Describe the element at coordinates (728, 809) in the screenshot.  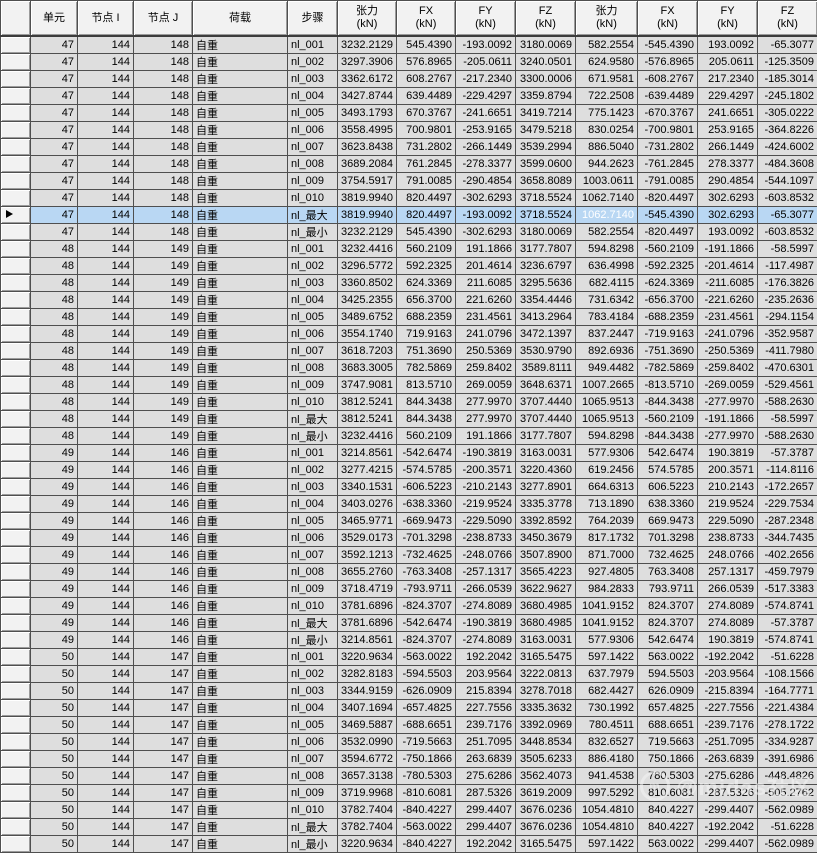
I see `cell-fy-j: -299.4407` at that location.